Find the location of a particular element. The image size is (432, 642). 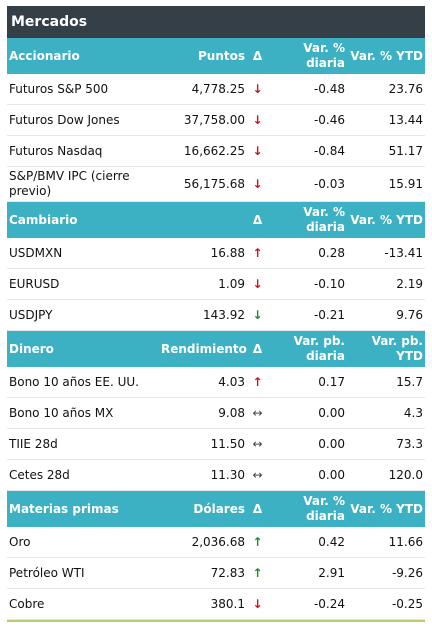

instrument-name: Petróleo WTI is located at coordinates (83, 573).